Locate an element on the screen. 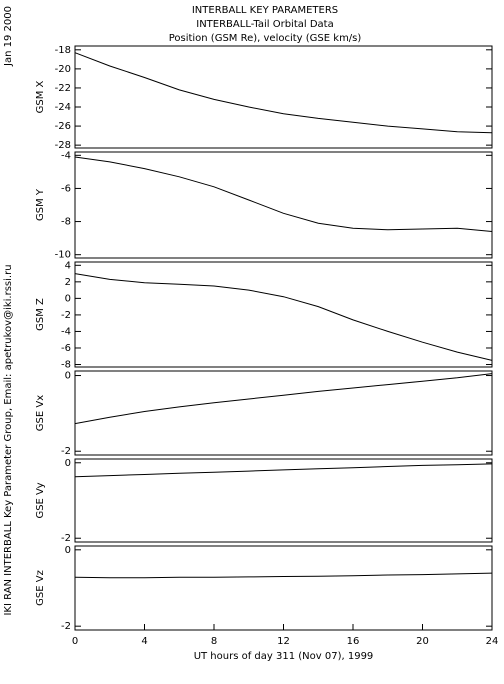  y-axis-label: GSM Y is located at coordinates (40, 204).